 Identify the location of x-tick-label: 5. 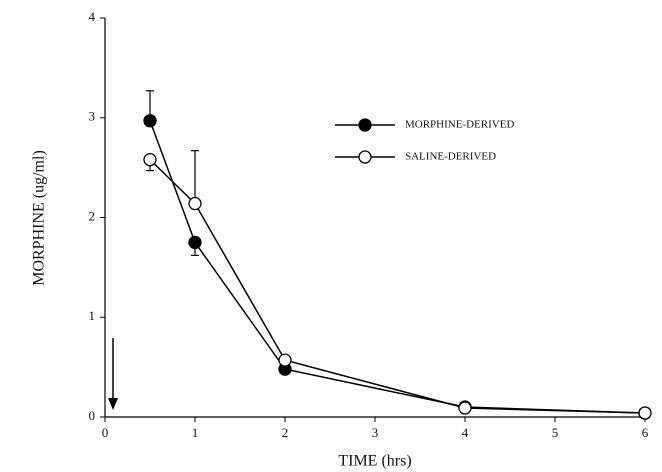
(555, 432).